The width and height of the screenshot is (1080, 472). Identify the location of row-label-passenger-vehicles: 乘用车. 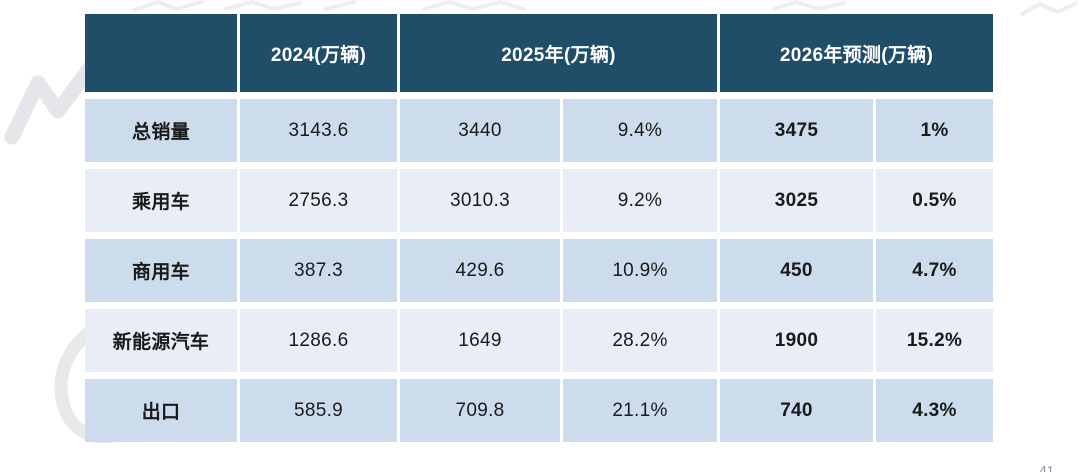
(161, 200).